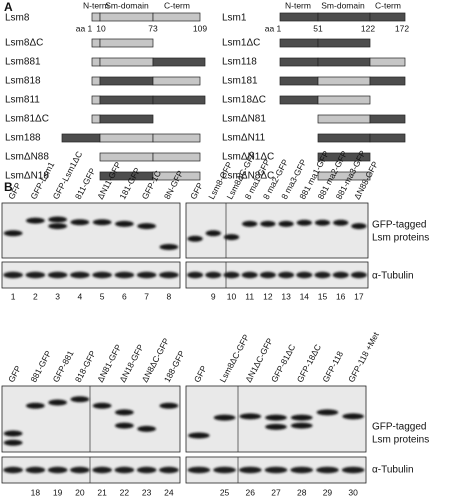 The width and height of the screenshot is (455, 499). Describe the element at coordinates (234, 18) in the screenshot. I see `protein-name: Lsm1` at that location.